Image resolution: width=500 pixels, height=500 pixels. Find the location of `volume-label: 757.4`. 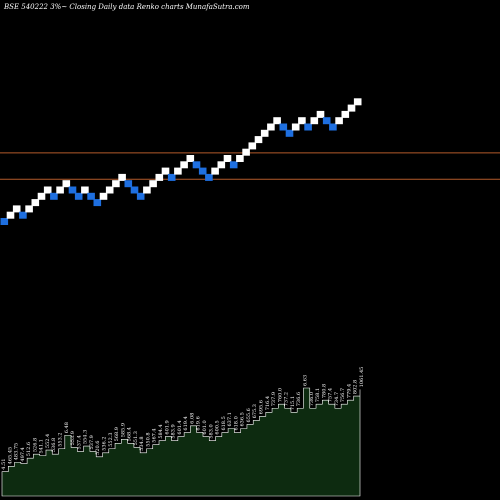

volume-label: 757.4 is located at coordinates (331, 395).